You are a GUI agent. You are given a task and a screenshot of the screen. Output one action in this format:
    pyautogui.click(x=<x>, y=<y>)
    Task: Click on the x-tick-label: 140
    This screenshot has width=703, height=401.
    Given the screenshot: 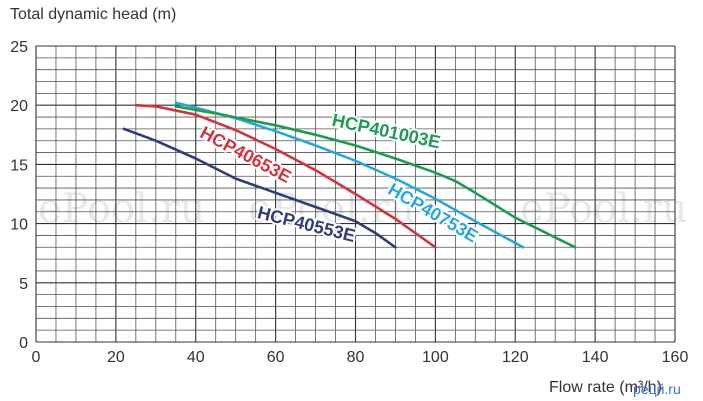 What is the action you would take?
    pyautogui.click(x=595, y=357)
    